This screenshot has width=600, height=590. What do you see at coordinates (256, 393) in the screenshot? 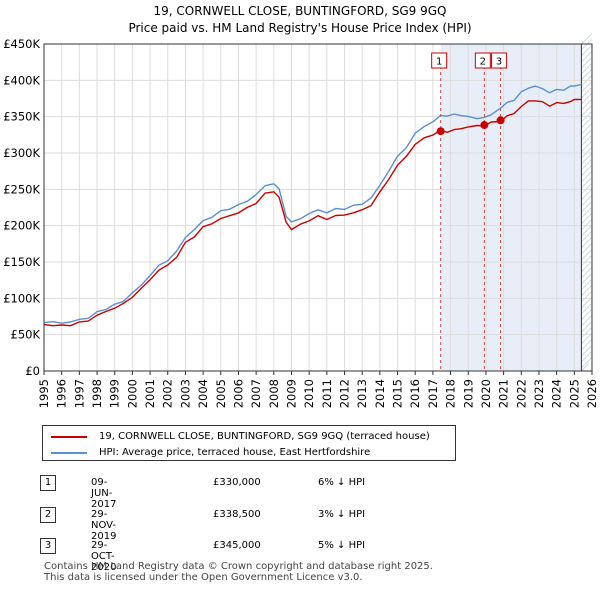
I see `x-tick-label: 2007` at bounding box center [256, 393].